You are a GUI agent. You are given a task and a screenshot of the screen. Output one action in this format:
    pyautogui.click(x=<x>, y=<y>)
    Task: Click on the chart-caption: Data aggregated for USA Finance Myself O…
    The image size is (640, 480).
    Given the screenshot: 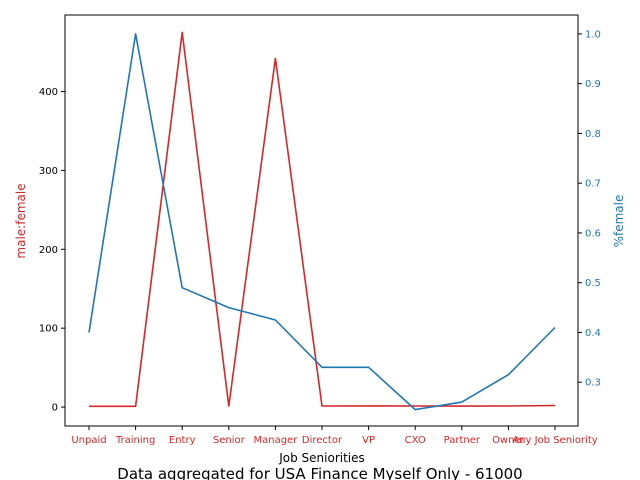 What is the action you would take?
    pyautogui.click(x=319, y=472)
    